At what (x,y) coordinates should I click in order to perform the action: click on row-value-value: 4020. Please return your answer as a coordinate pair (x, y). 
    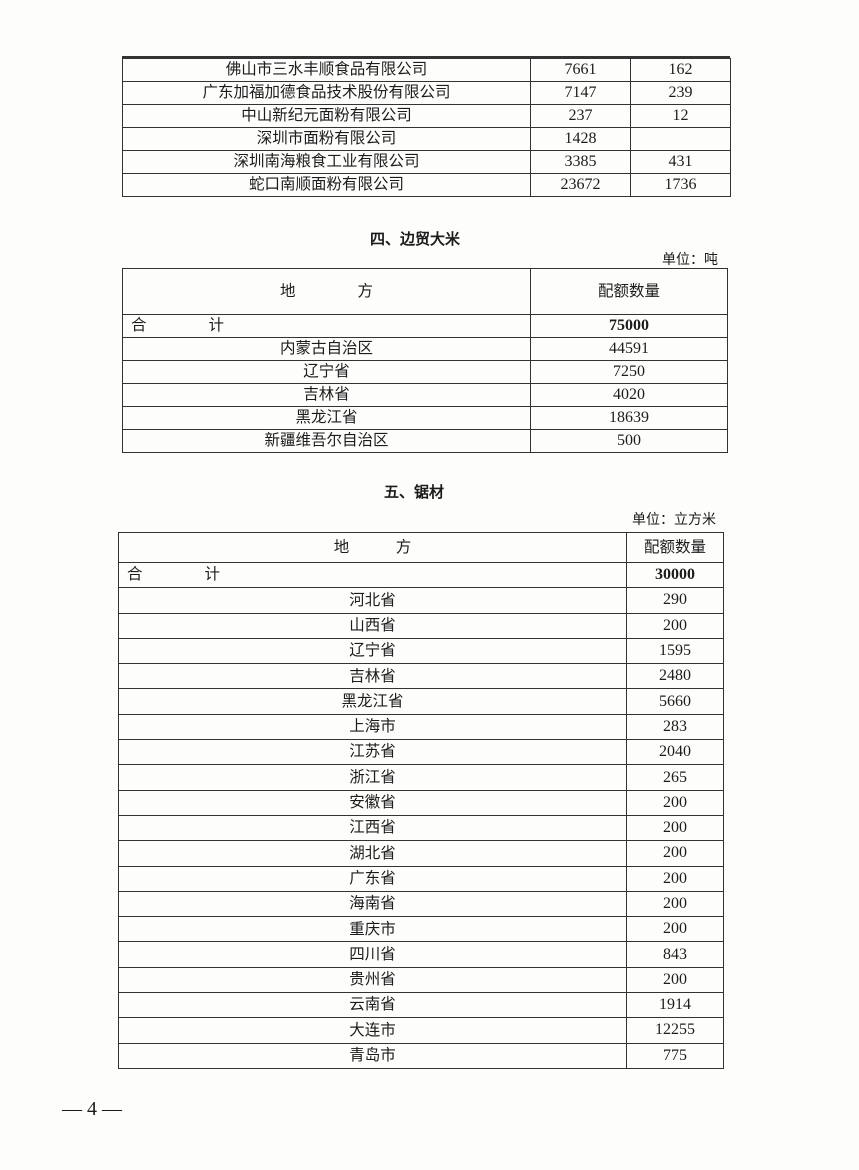
    Looking at the image, I should click on (629, 395).